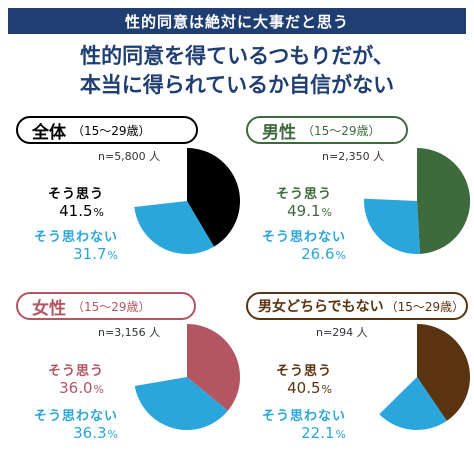  Describe the element at coordinates (90, 254) in the screenshot. I see `value-not-think-number: 31.7` at that location.